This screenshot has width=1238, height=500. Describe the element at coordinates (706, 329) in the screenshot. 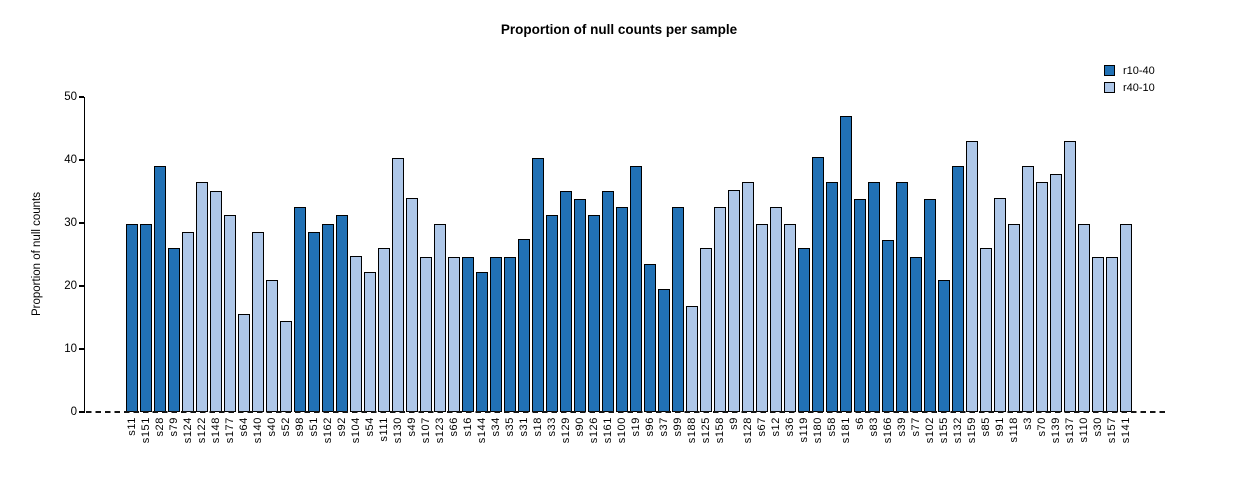

I see `bar-s125` at that location.